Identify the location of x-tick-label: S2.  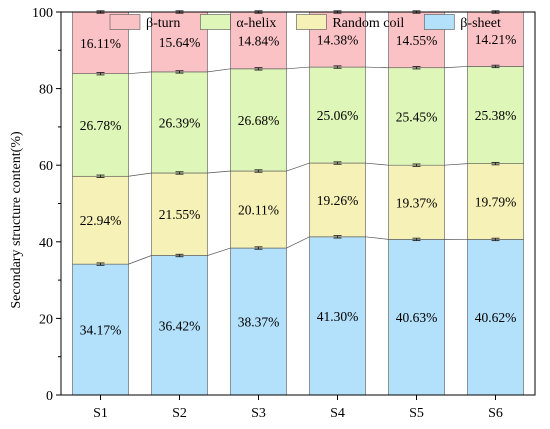
(179, 413).